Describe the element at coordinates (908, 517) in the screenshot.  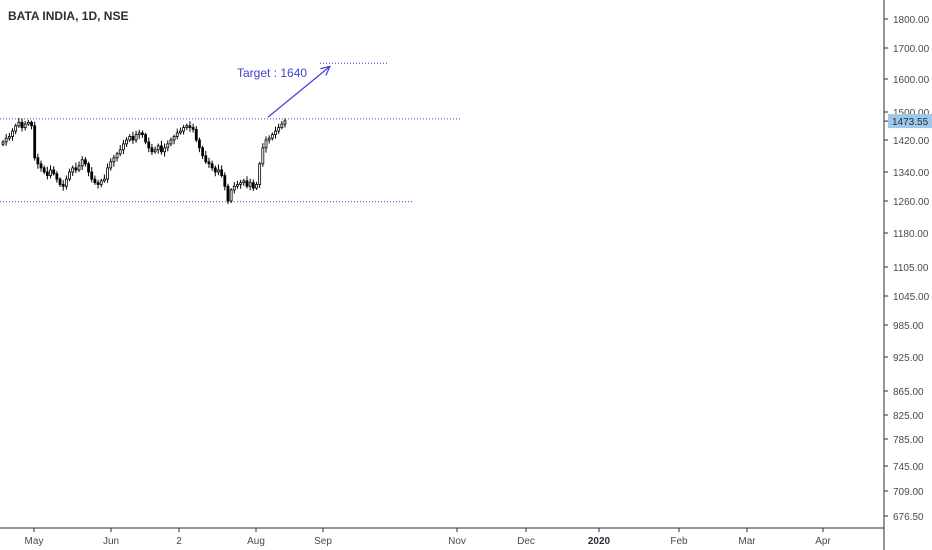
I see `y-tick-label: 676.50` at that location.